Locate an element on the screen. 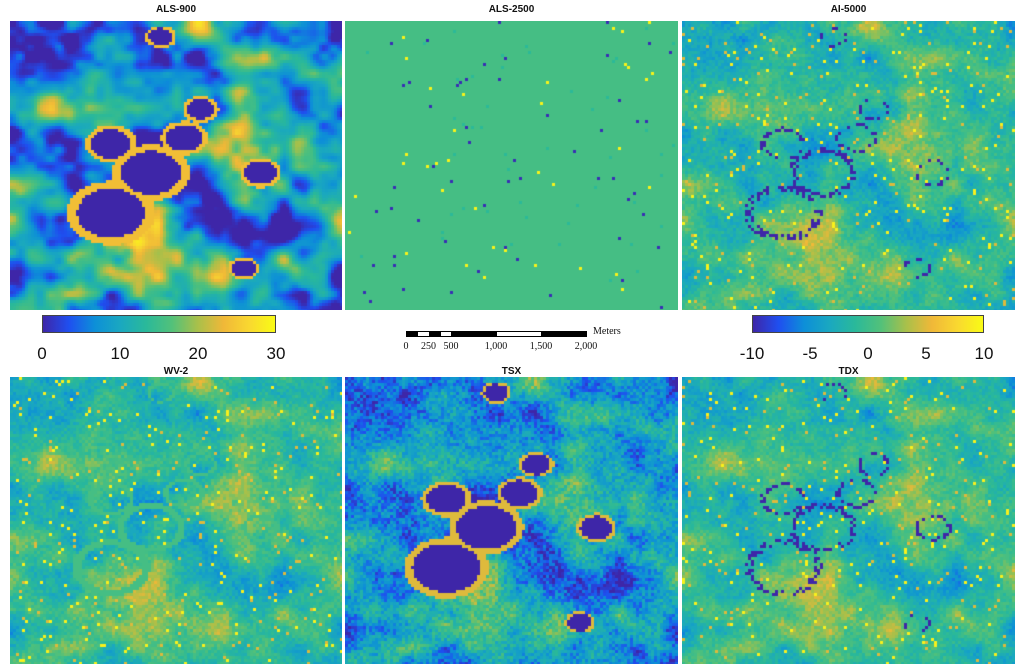 This screenshot has width=1024, height=671. scale-bar-unit: Meters is located at coordinates (607, 331).